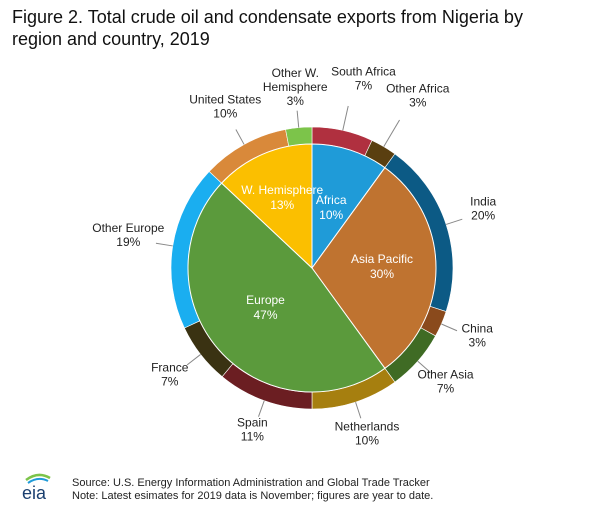  I want to click on inner-slice-asia-pacific, so click(374, 268).